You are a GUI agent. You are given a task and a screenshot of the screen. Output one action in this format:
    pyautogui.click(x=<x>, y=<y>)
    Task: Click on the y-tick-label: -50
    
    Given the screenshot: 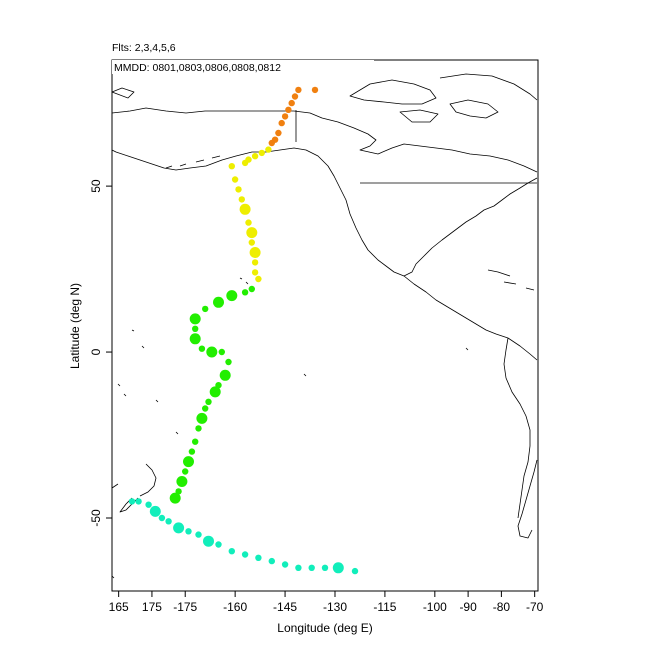 What is the action you would take?
    pyautogui.click(x=96, y=518)
    